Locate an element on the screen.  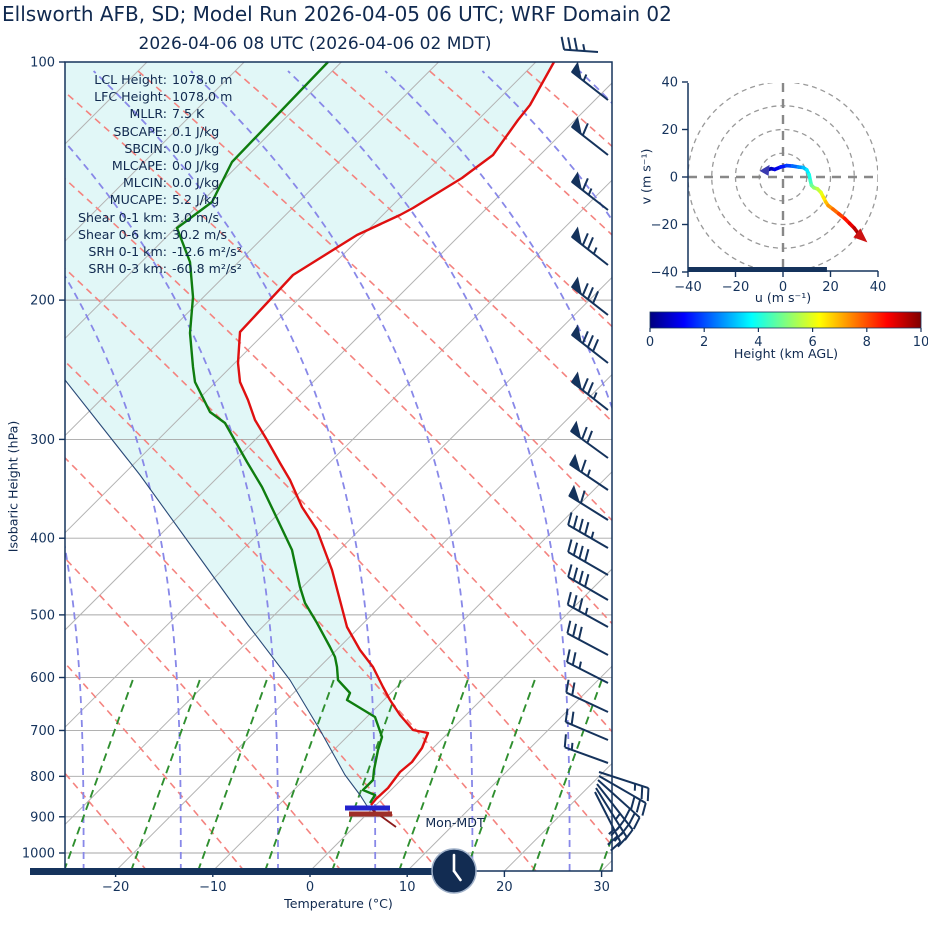
svg-text: 200 is located at coordinates (42, 301).